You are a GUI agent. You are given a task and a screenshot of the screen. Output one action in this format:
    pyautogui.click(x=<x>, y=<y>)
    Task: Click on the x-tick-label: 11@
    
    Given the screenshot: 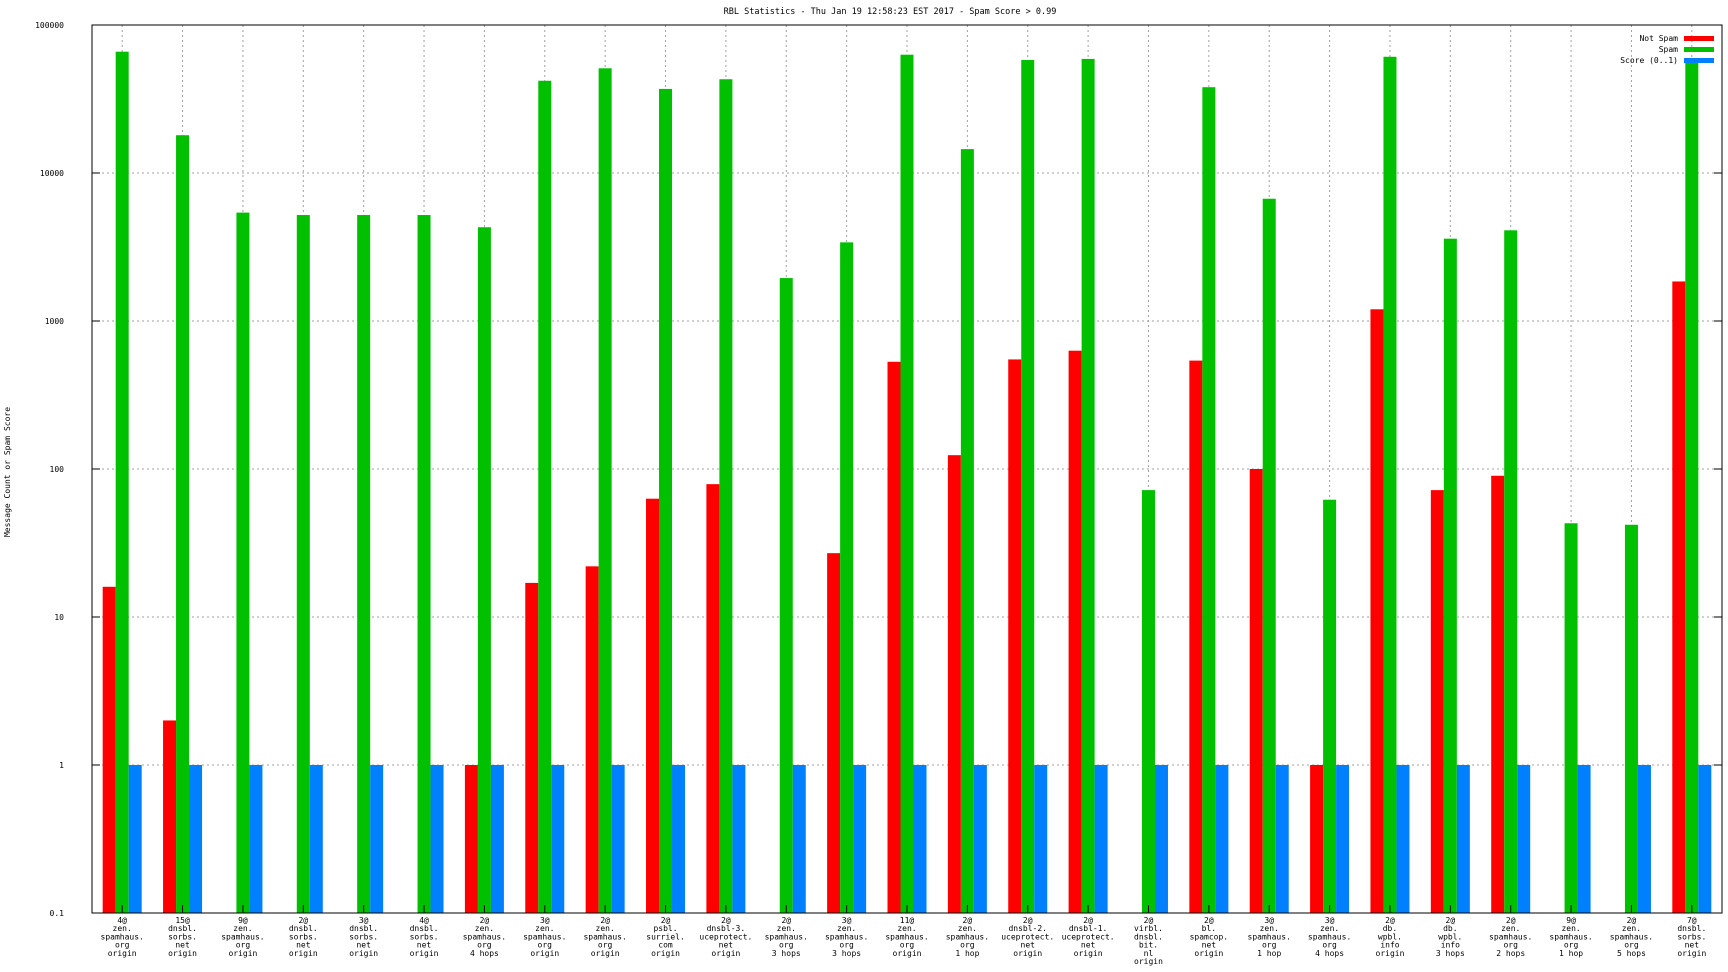 What is the action you would take?
    pyautogui.click(x=907, y=920)
    